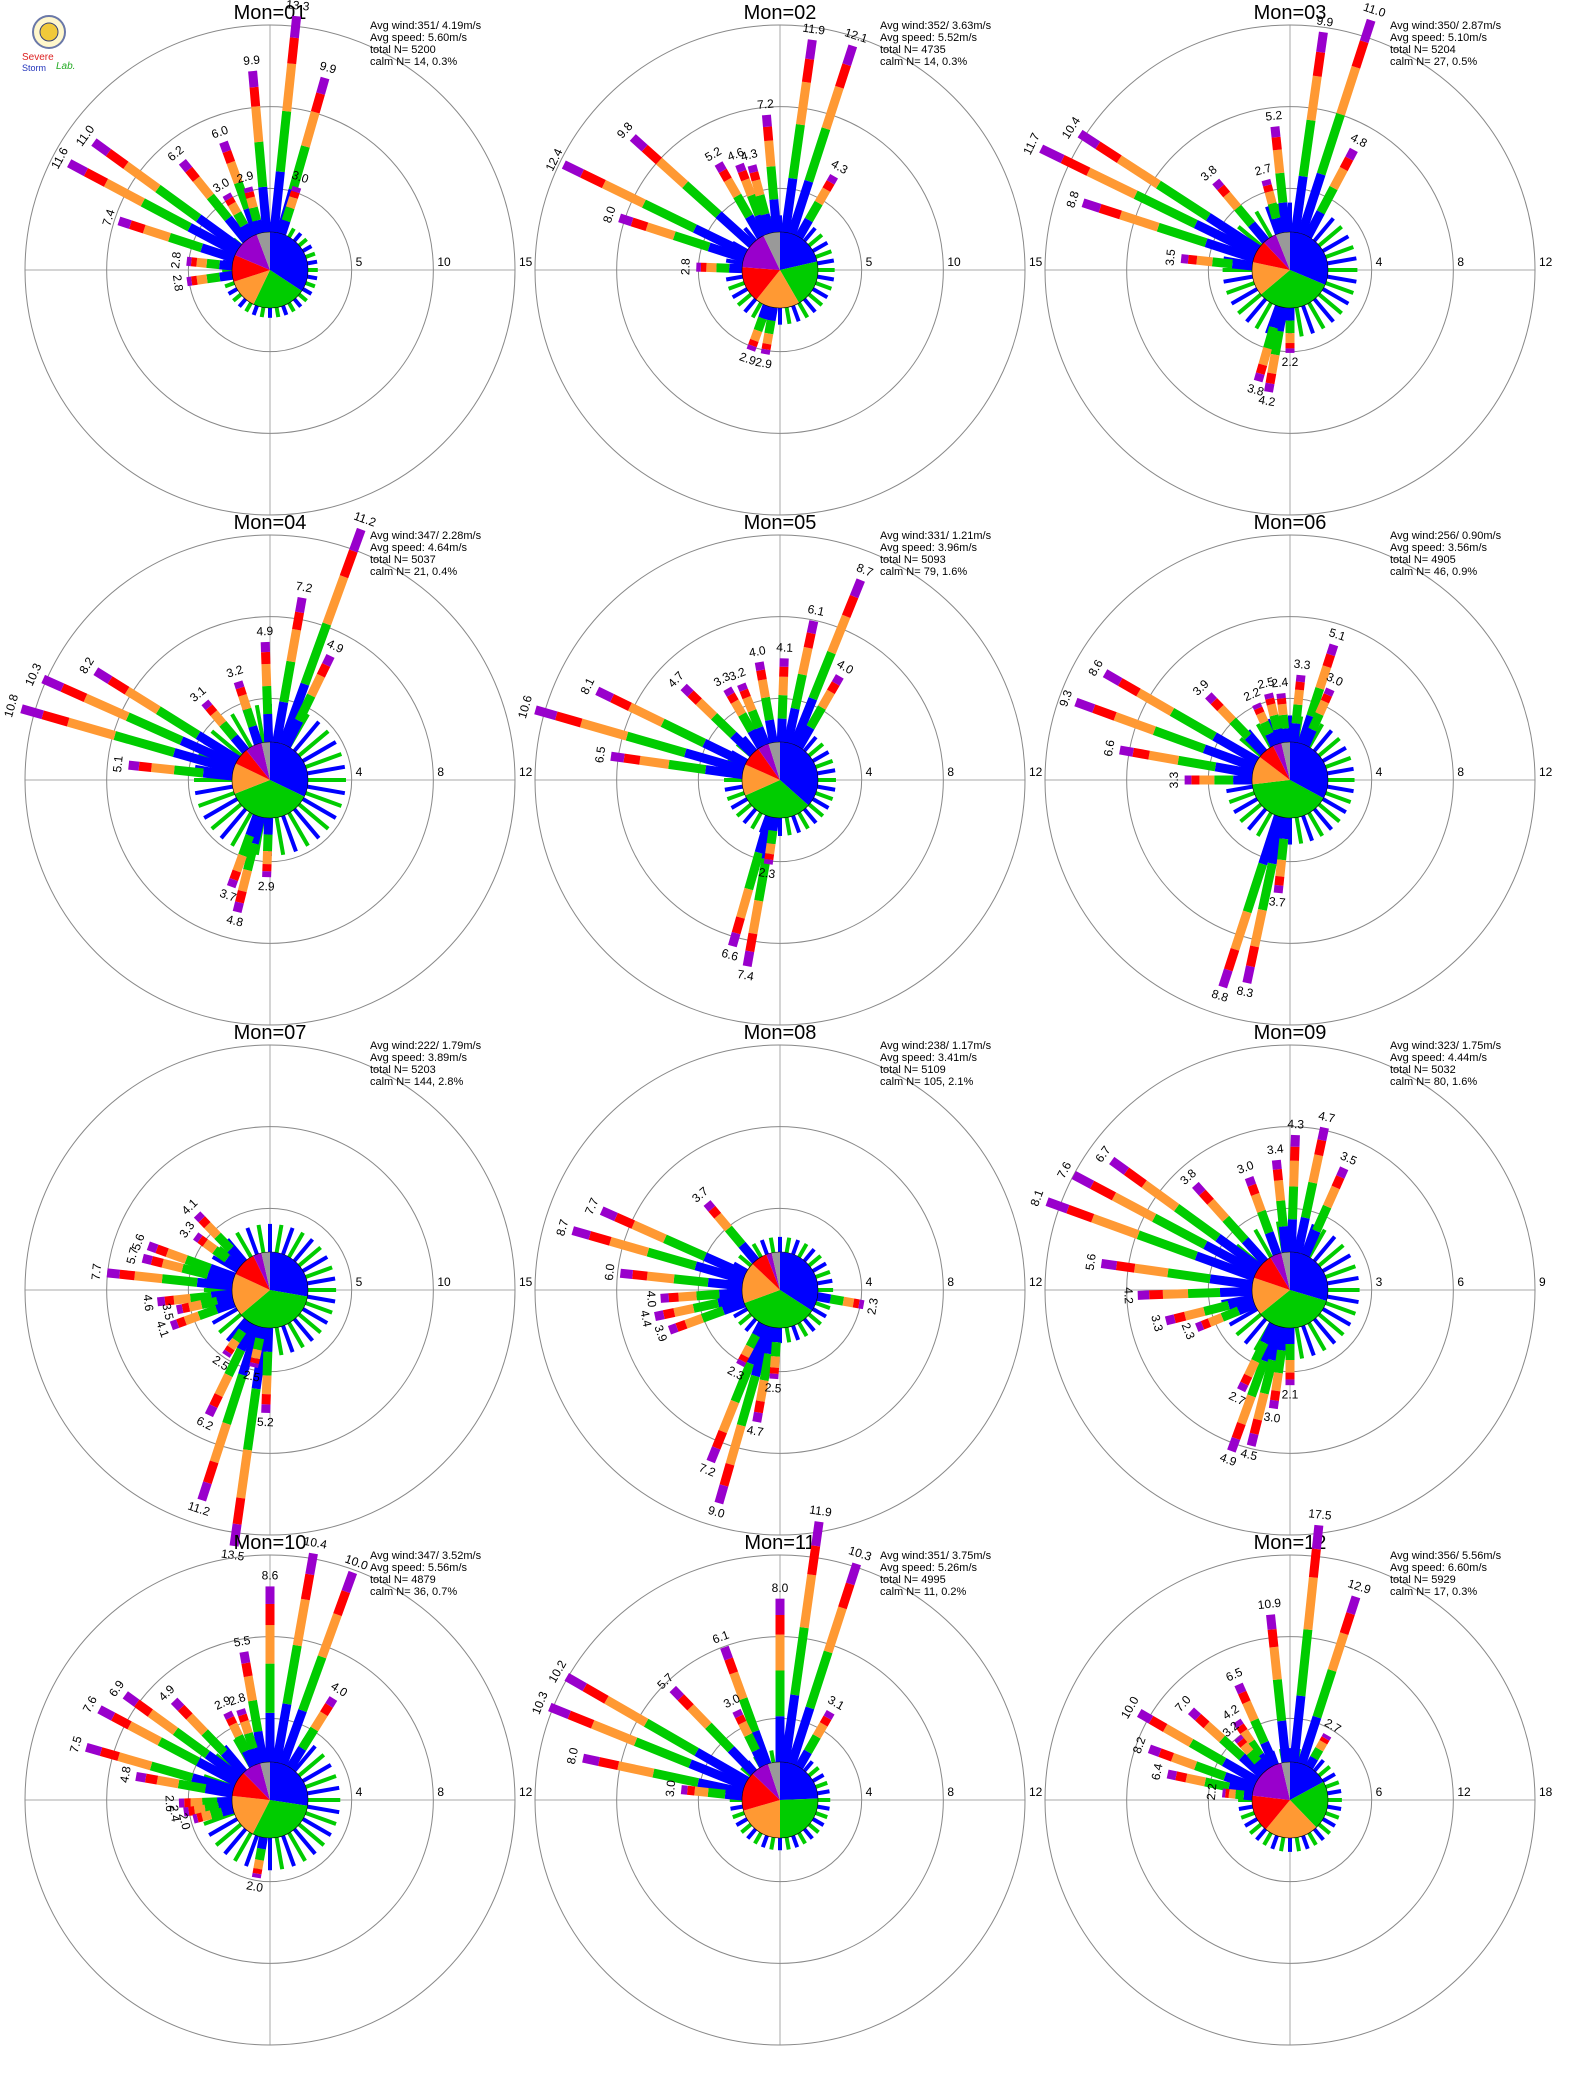  What do you see at coordinates (1348, 1159) in the screenshot?
I see `bar-value-label: 3.5` at bounding box center [1348, 1159].